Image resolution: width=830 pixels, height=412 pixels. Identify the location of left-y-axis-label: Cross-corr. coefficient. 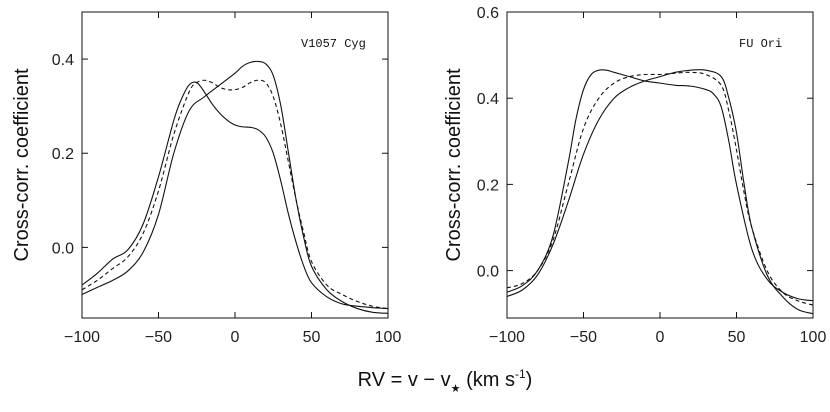
(22, 164).